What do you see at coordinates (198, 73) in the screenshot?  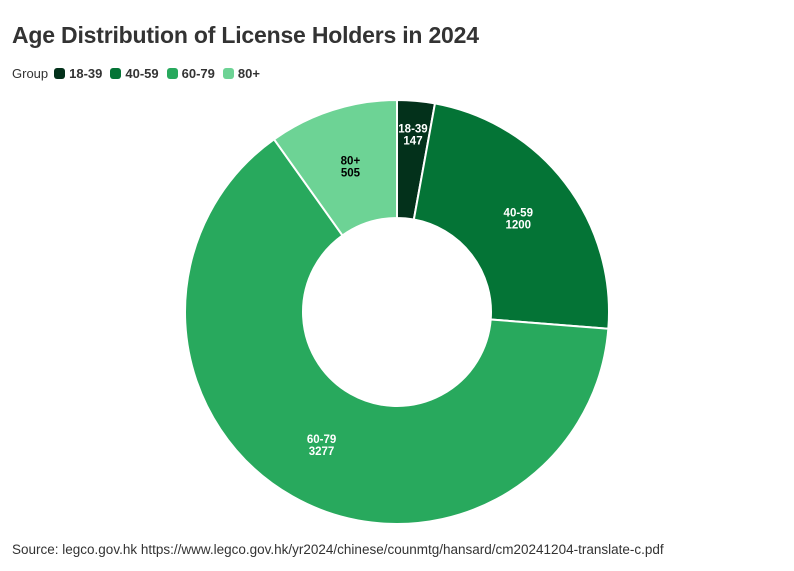 I see `legend-label: 60-79` at bounding box center [198, 73].